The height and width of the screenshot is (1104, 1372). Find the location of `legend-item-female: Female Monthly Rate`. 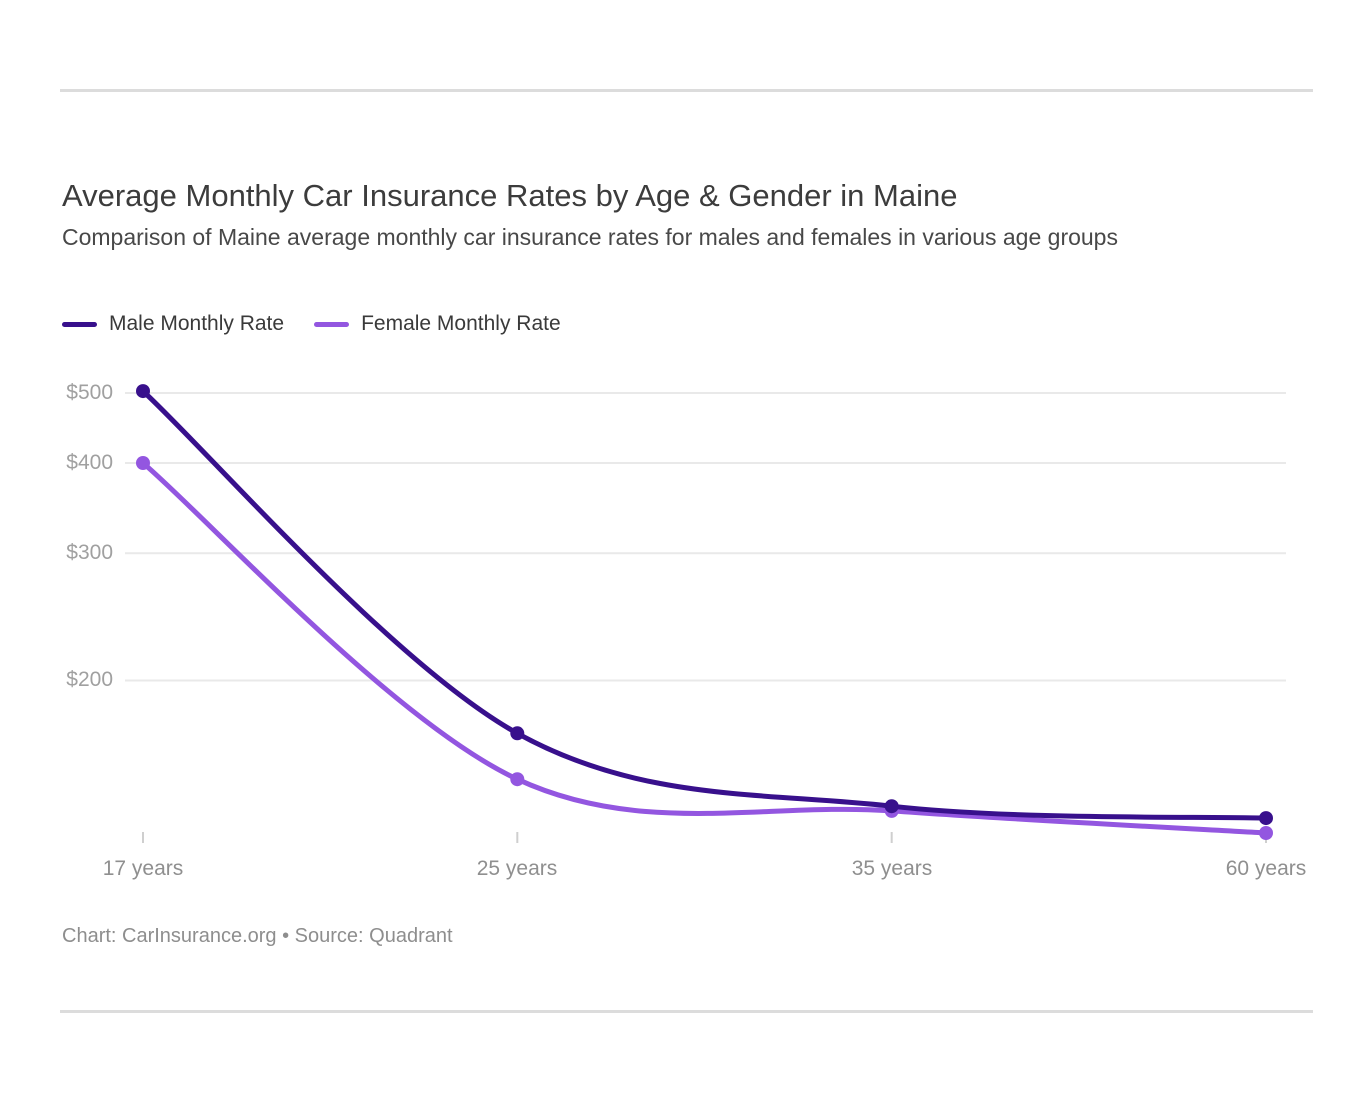

legend-item-female: Female Monthly Rate is located at coordinates (437, 324).